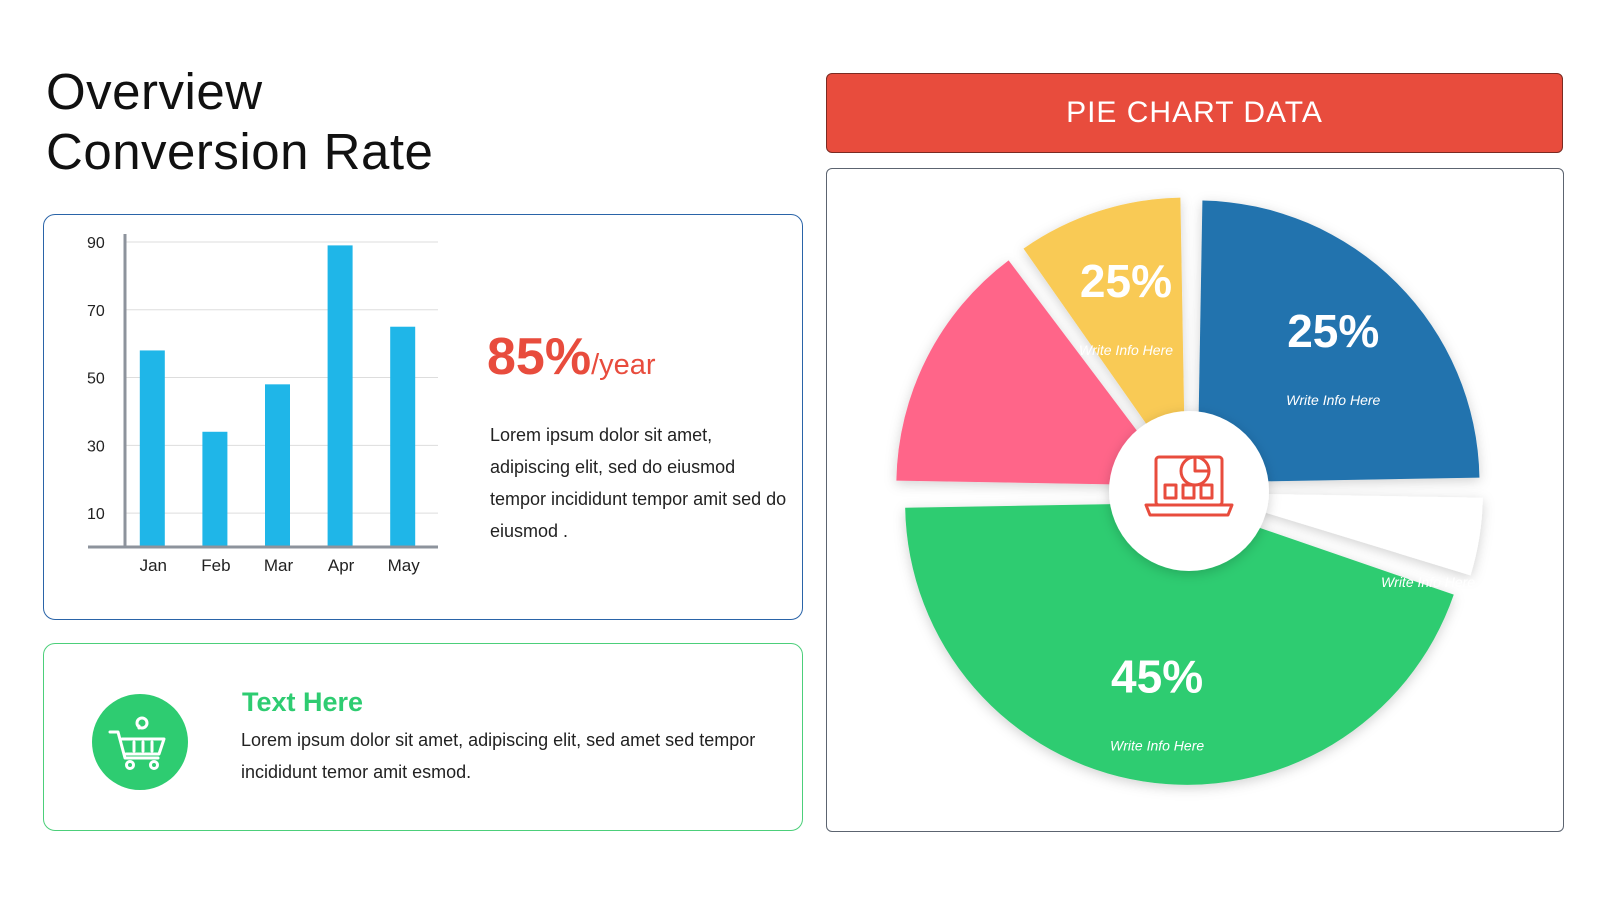 This screenshot has height=900, width=1600. I want to click on stat-value: 85%, so click(539, 357).